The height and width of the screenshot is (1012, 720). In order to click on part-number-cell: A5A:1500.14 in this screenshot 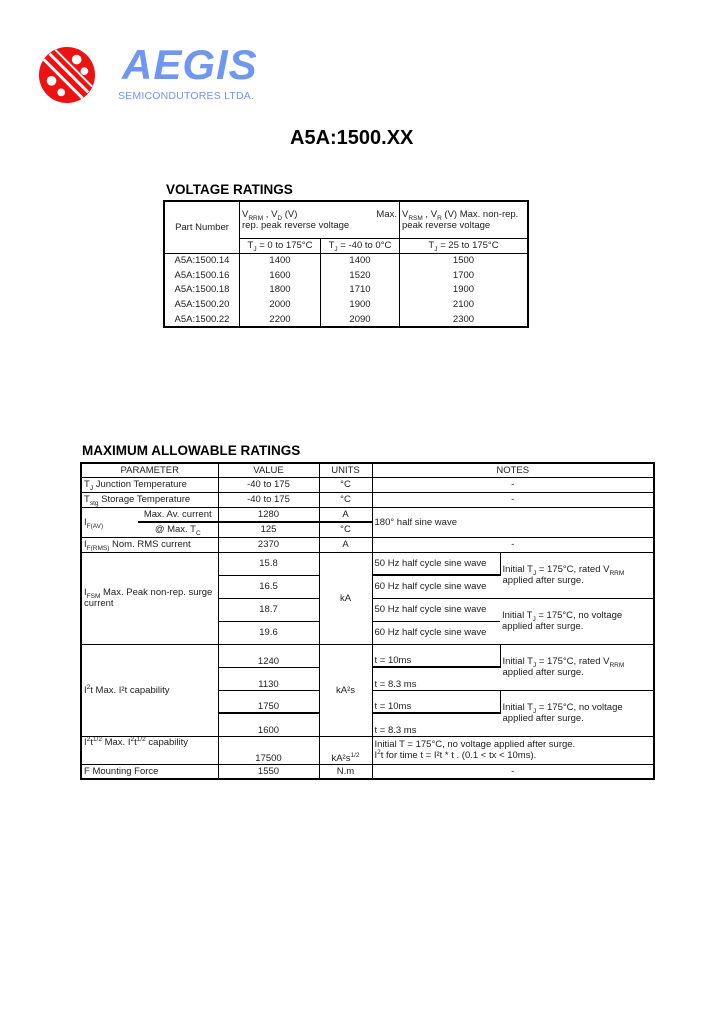, I will do `click(201, 261)`.